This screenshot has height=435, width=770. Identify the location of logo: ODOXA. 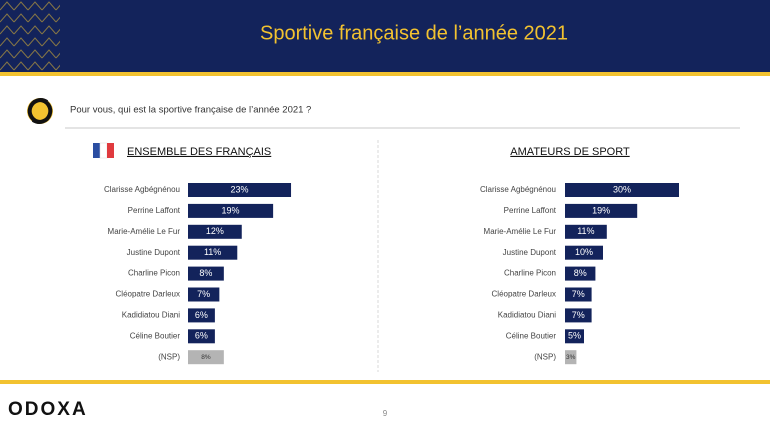
(48, 409).